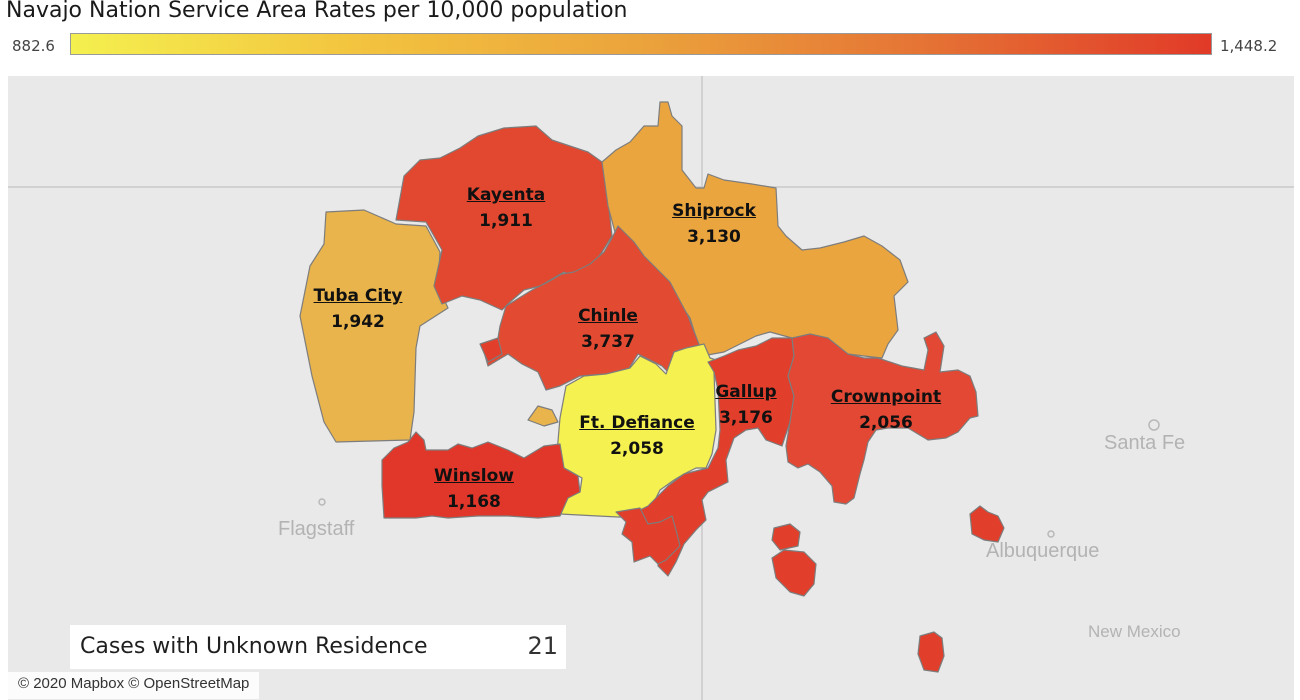  I want to click on legend-max-label: 1,448.2, so click(1249, 46).